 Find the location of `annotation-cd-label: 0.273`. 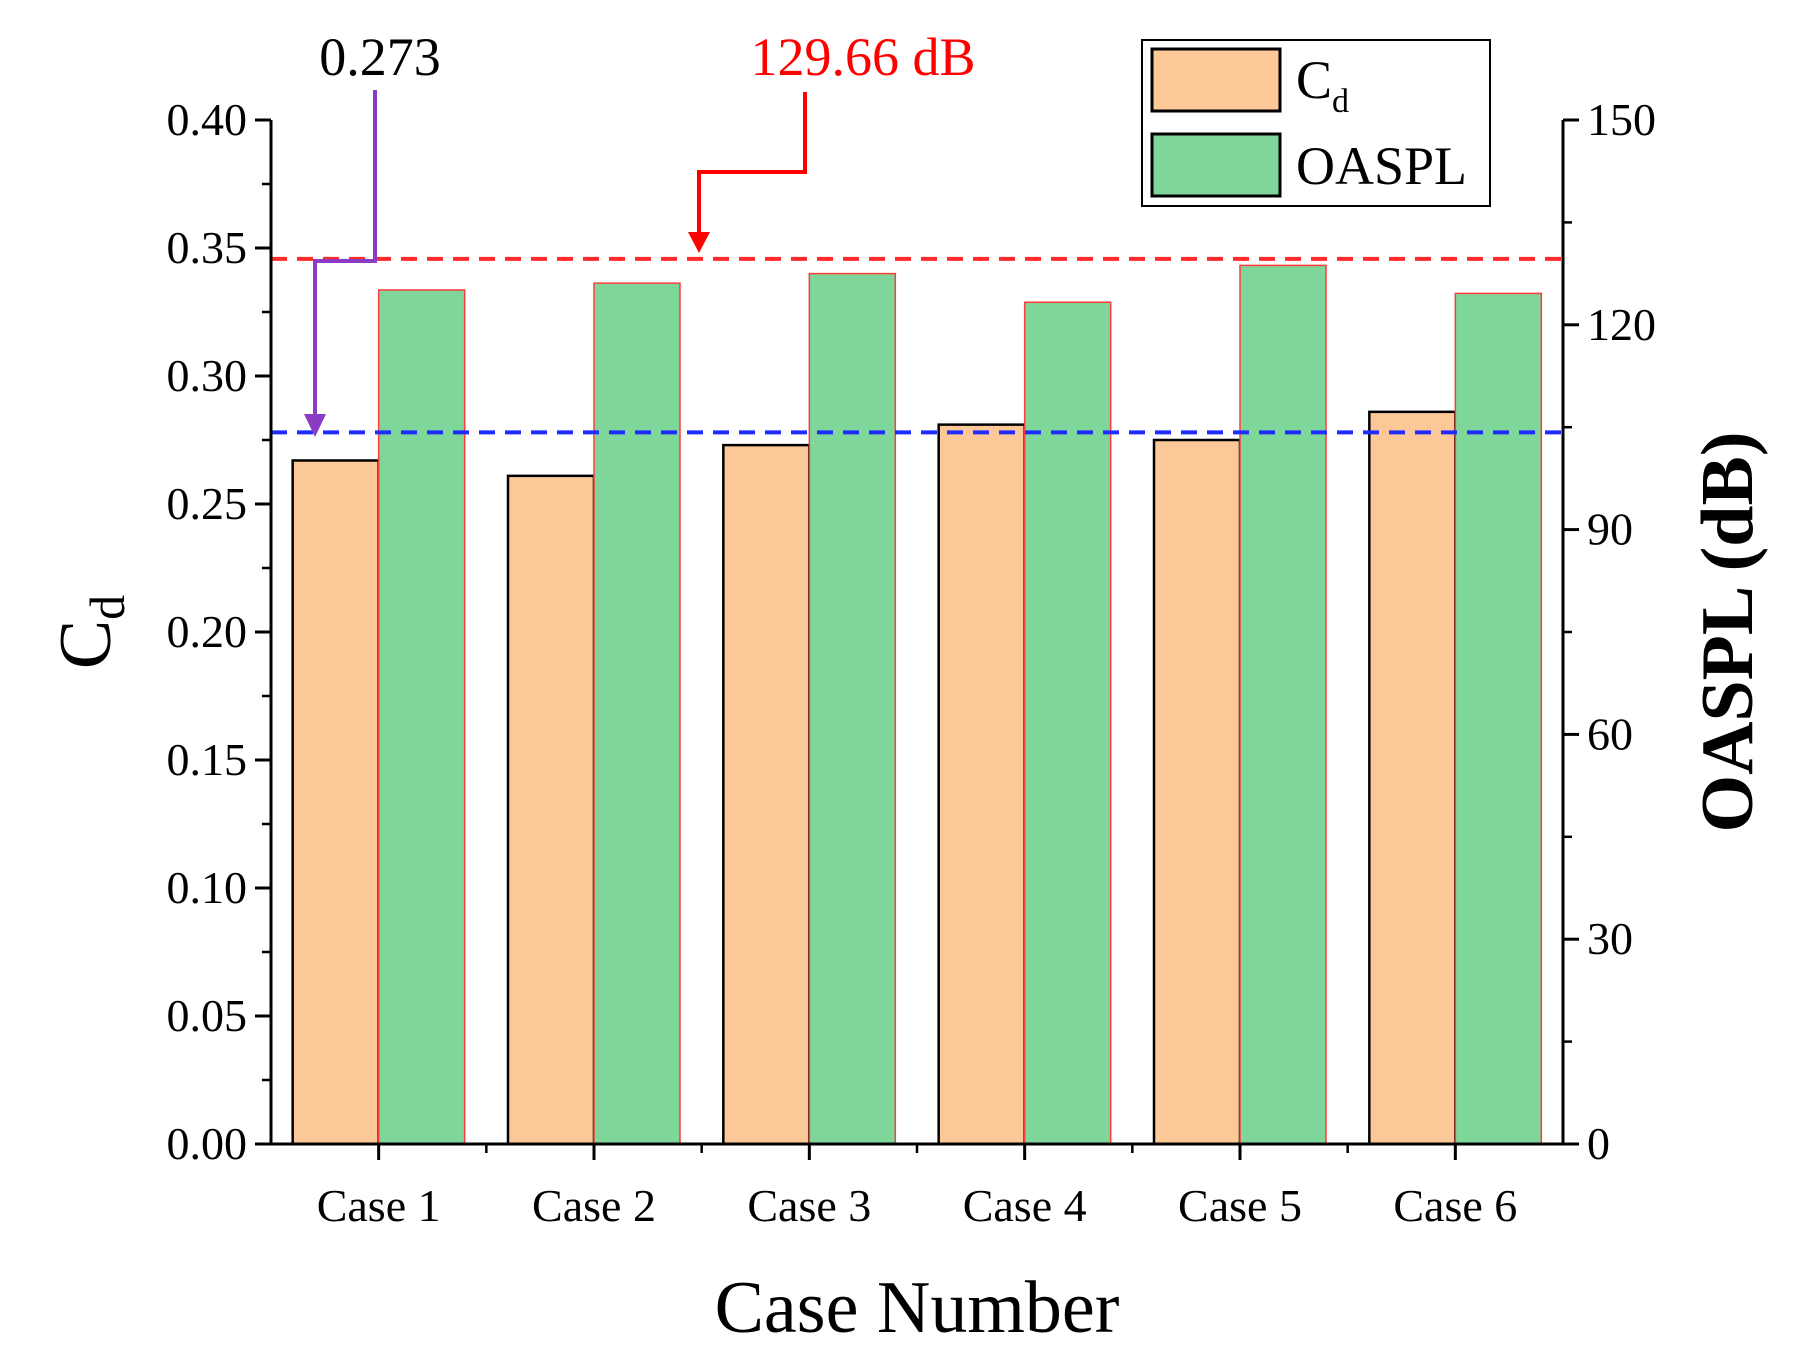

annotation-cd-label: 0.273 is located at coordinates (380, 57).